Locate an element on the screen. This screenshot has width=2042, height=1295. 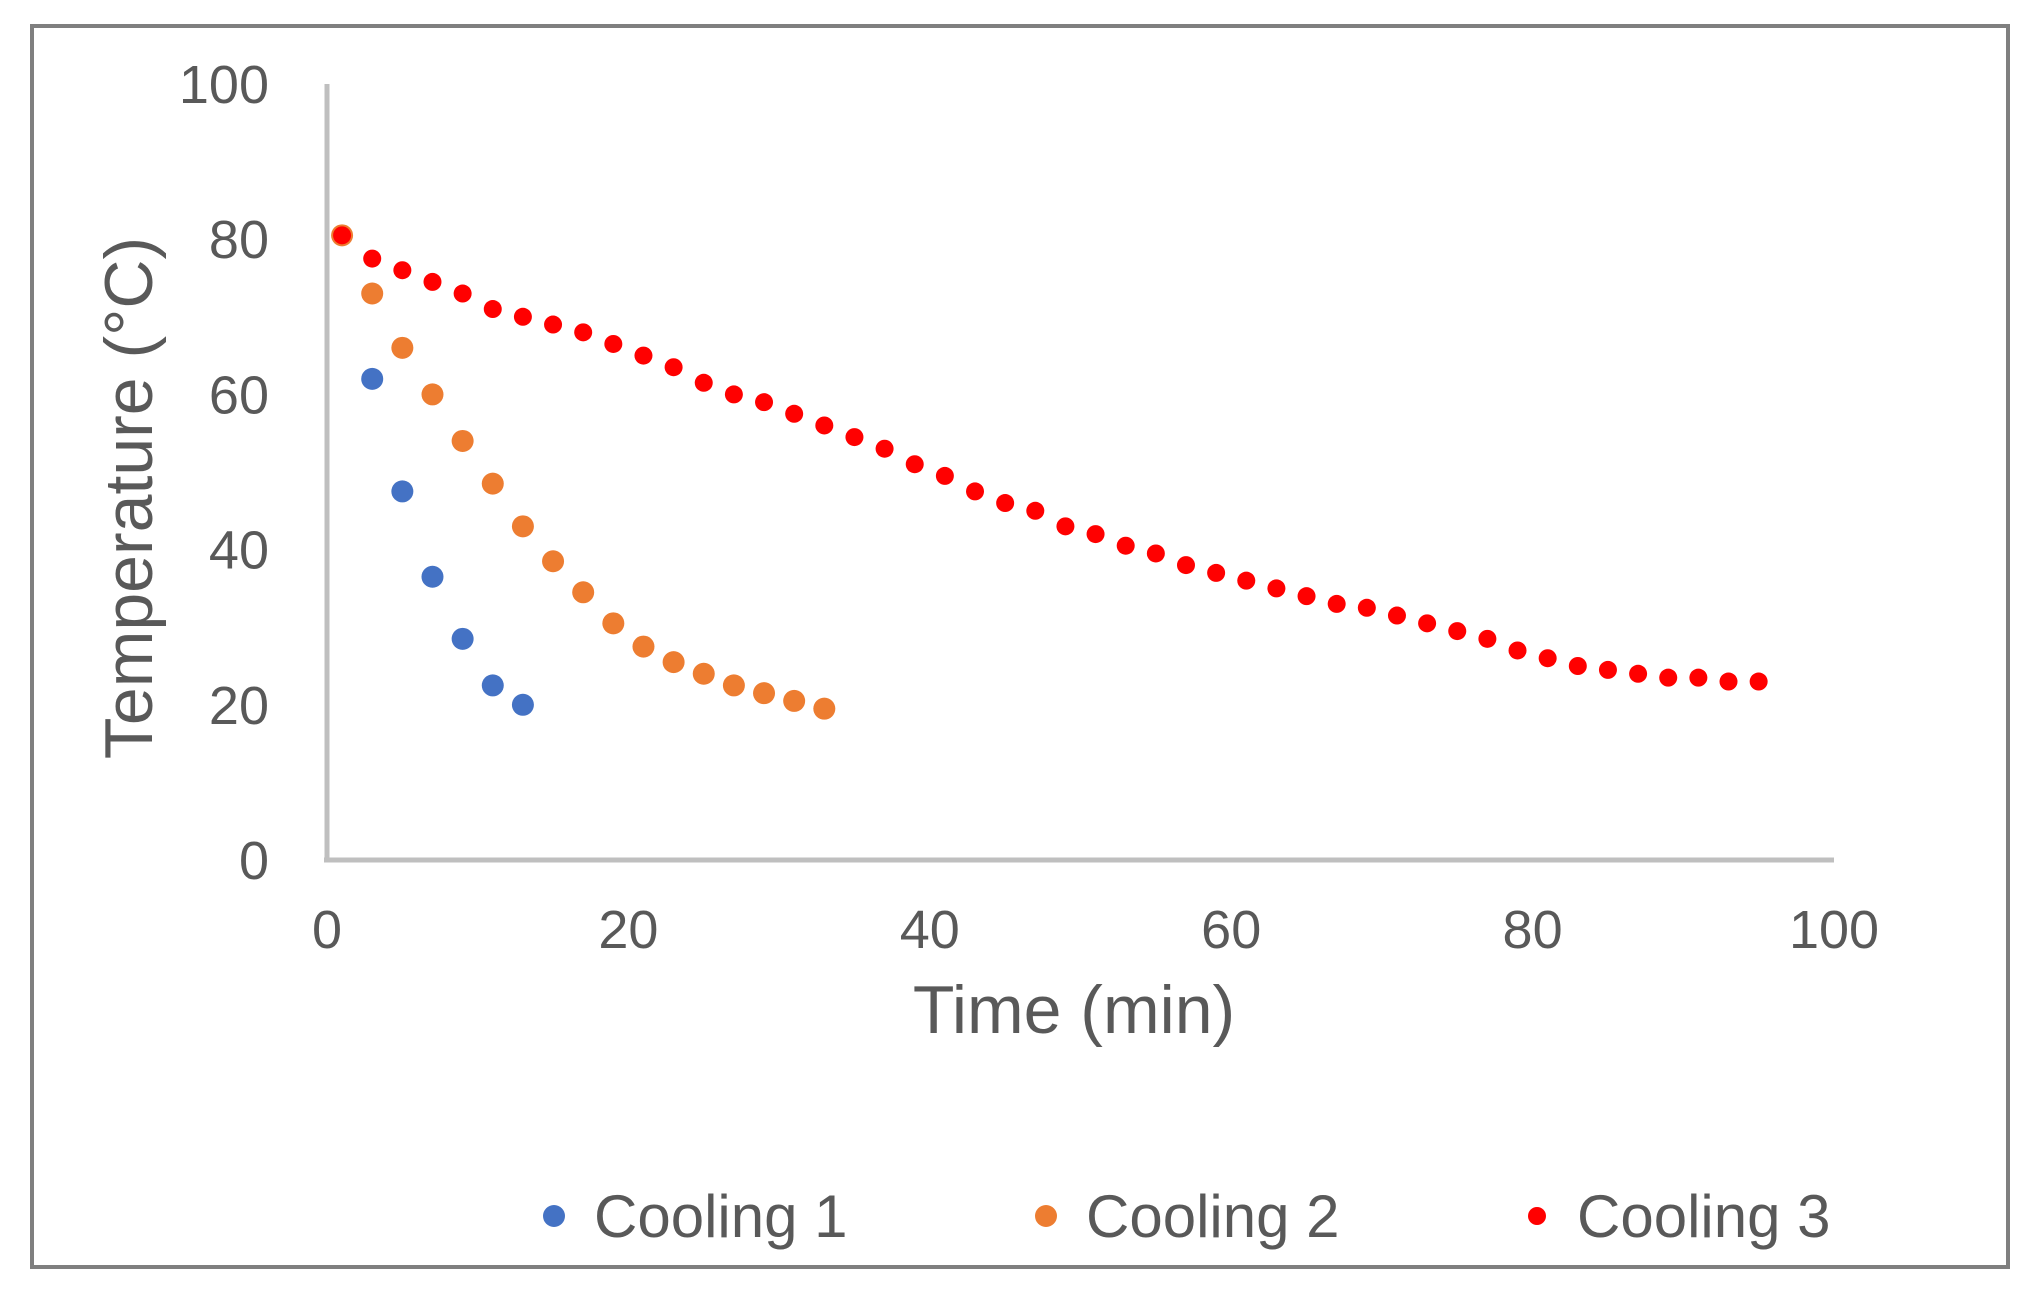
y-tick-label: 60 is located at coordinates (239, 395).